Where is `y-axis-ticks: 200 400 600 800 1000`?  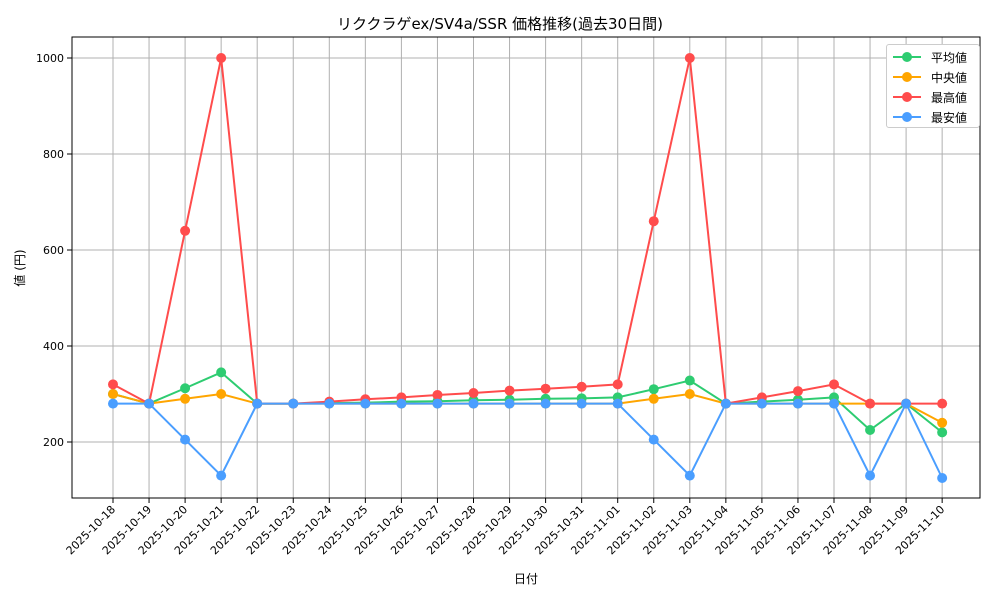
y-axis-ticks: 200 400 600 800 1000 is located at coordinates (54, 250).